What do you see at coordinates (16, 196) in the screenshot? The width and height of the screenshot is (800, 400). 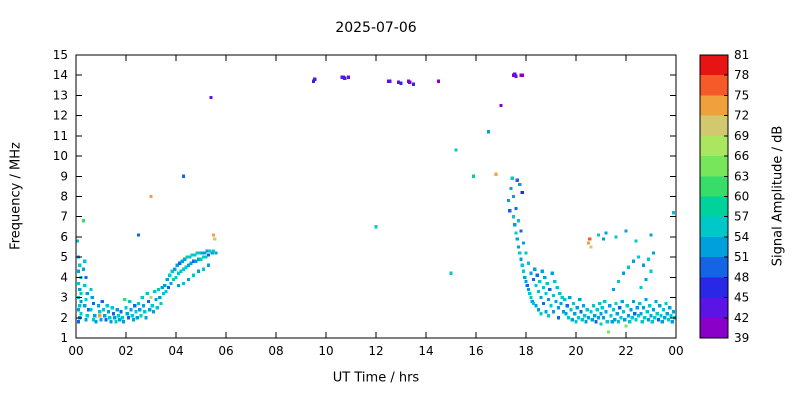 I see `y-axis-label: Frequency / MHz` at bounding box center [16, 196].